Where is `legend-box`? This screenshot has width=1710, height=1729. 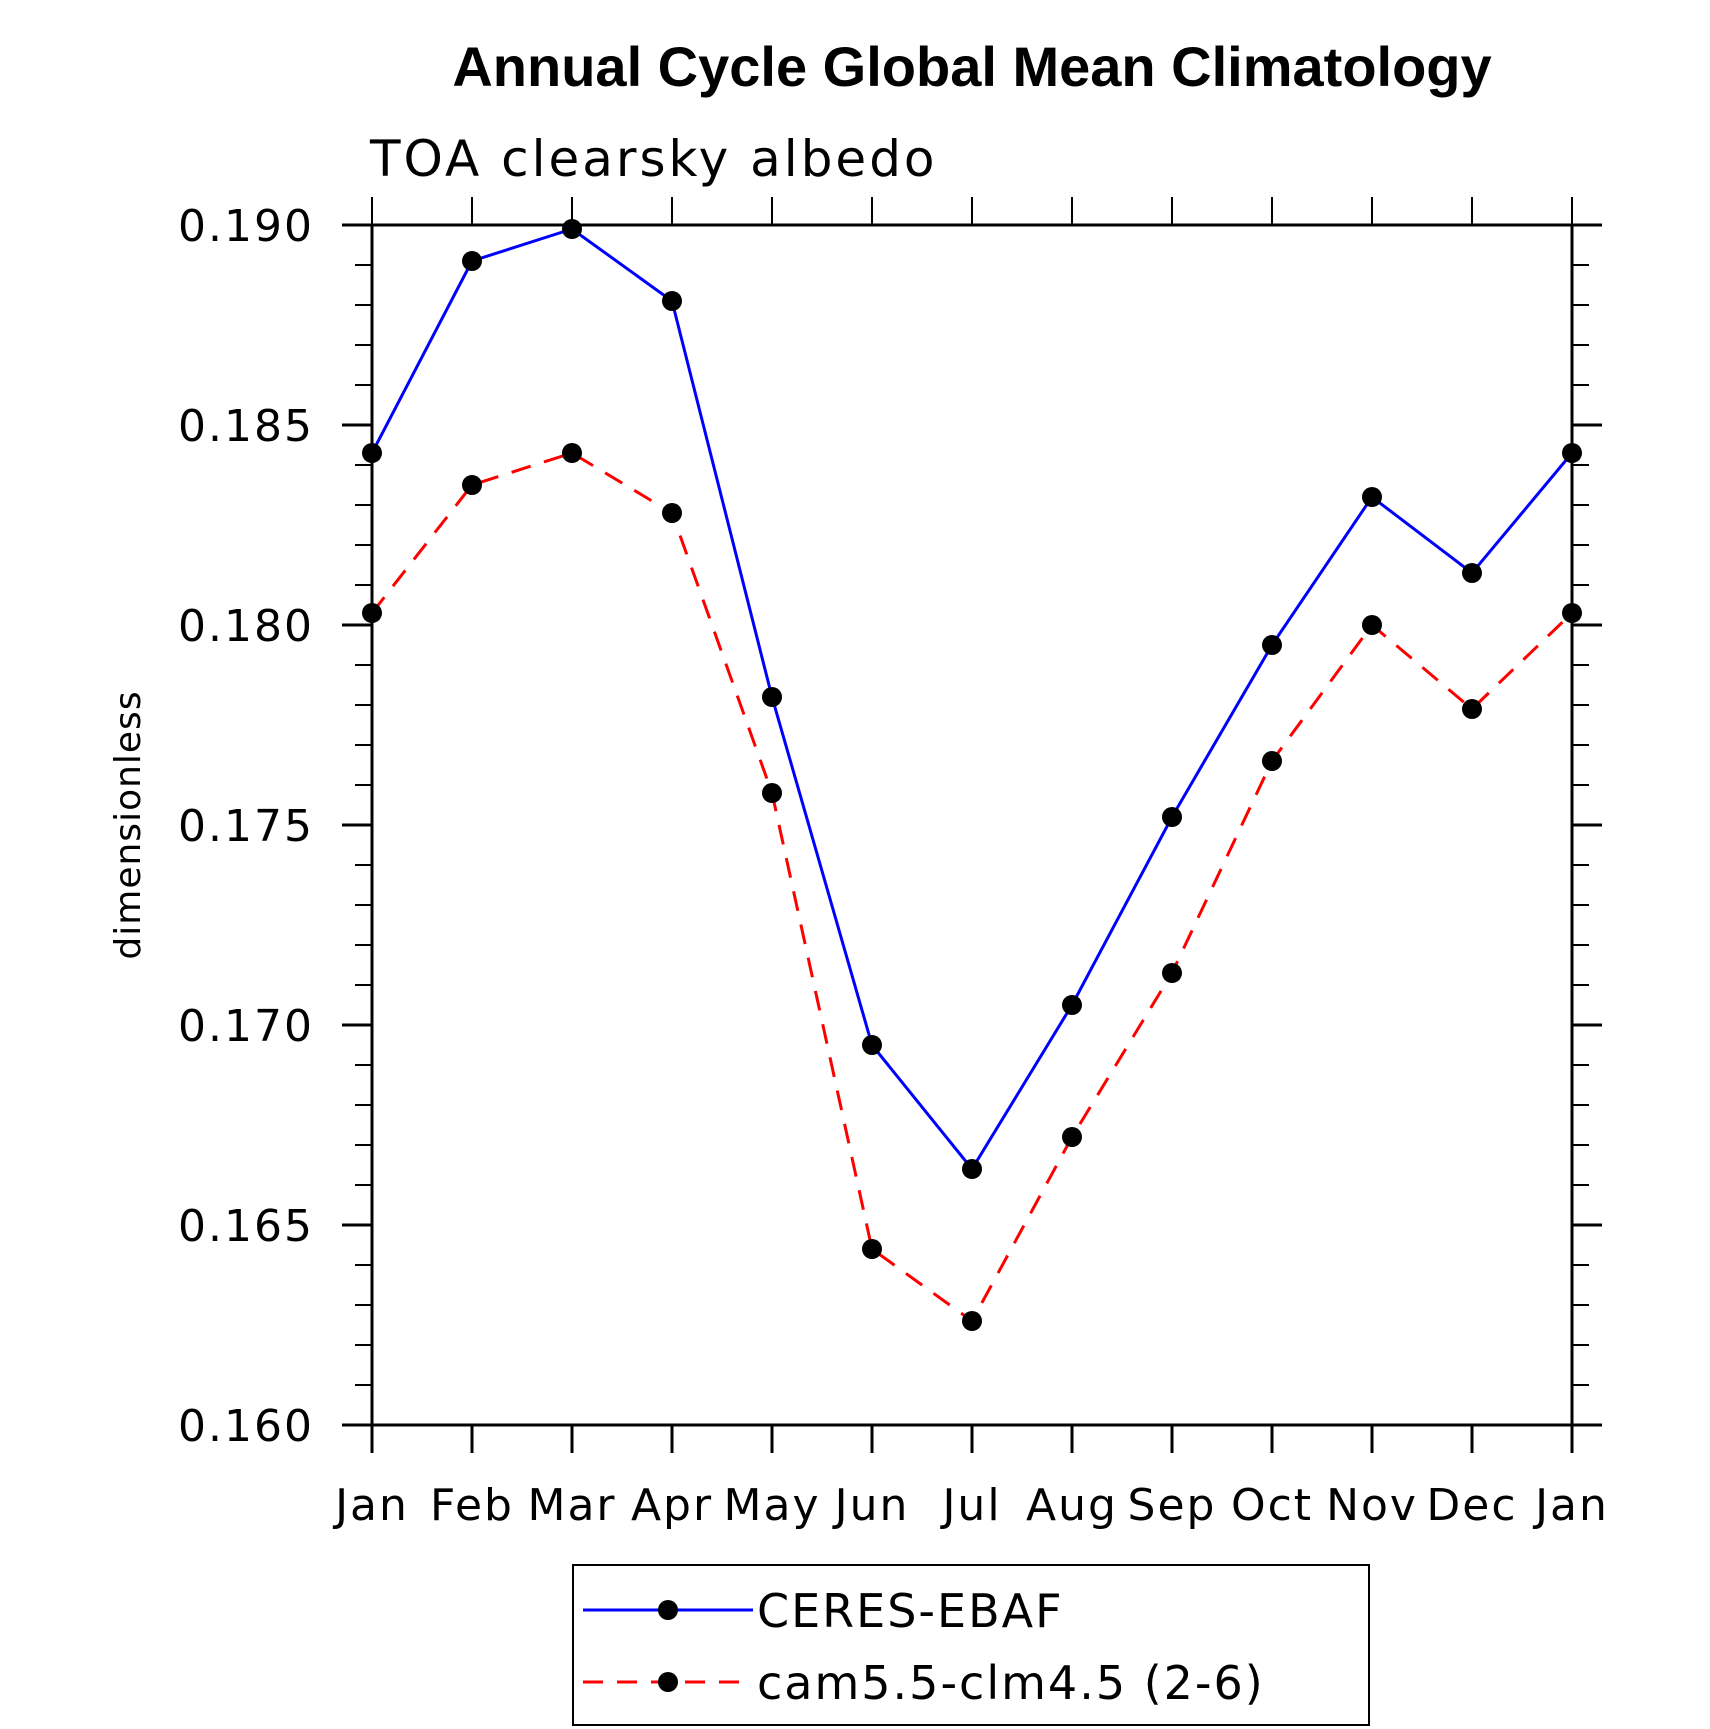
legend-box is located at coordinates (971, 1645).